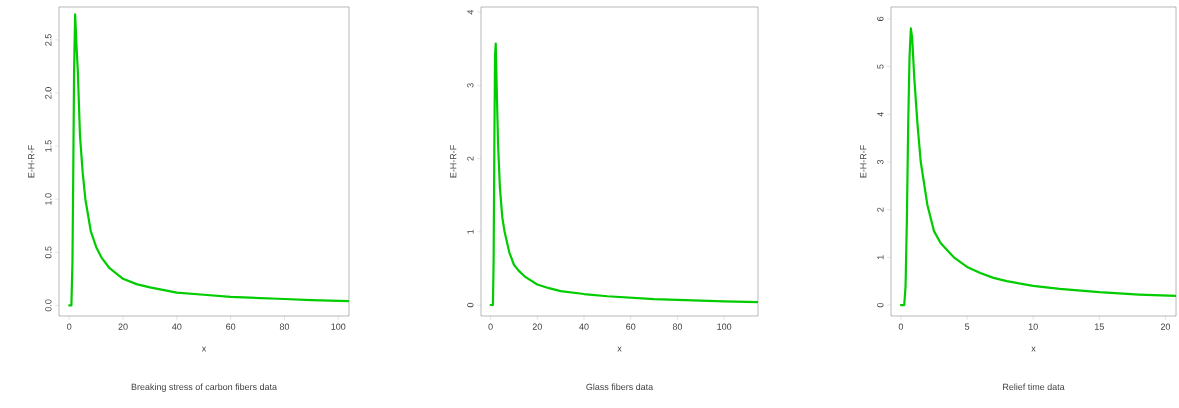 The height and width of the screenshot is (408, 1179). I want to click on x-tick-label: 15, so click(1099, 326).